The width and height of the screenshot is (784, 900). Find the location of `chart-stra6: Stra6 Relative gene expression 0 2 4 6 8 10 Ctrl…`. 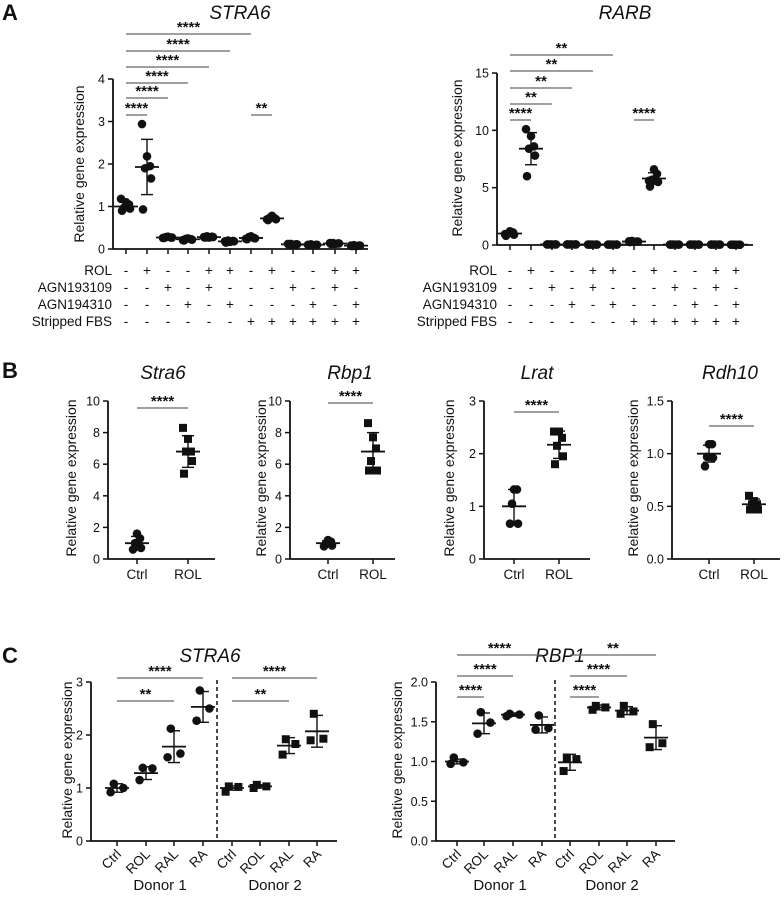

chart-stra6: Stra6 Relative gene expression 0 2 4 6 8 10 Ctrl… is located at coordinates (139, 472).